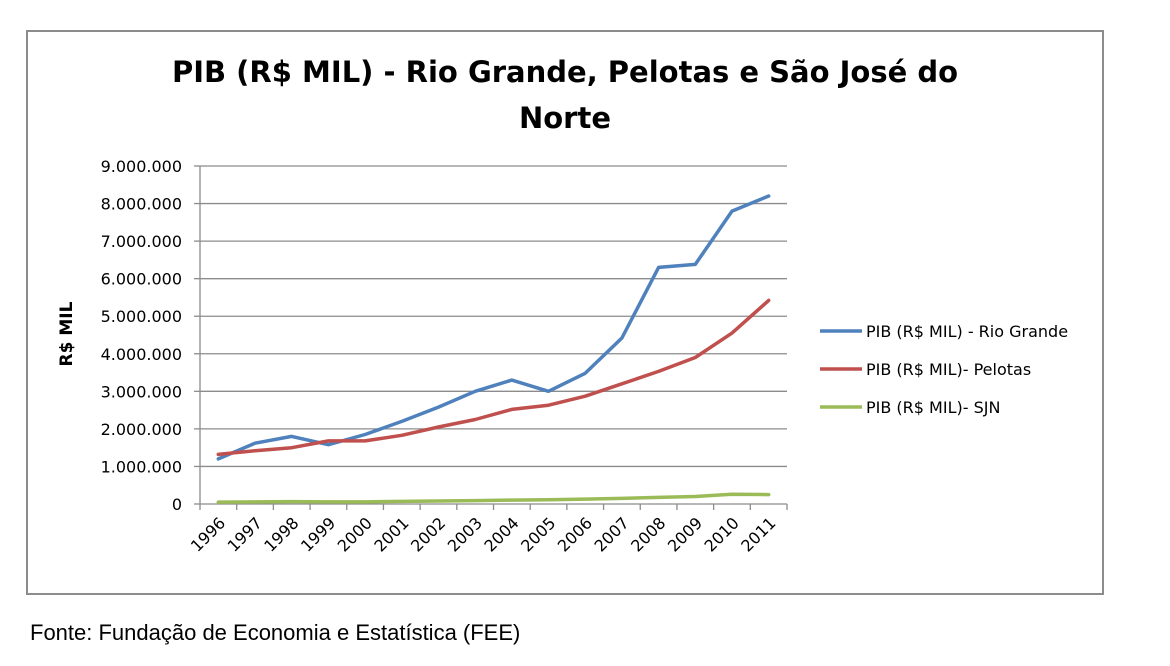  I want to click on y-tick-label: 8.000.000, so click(141, 204).